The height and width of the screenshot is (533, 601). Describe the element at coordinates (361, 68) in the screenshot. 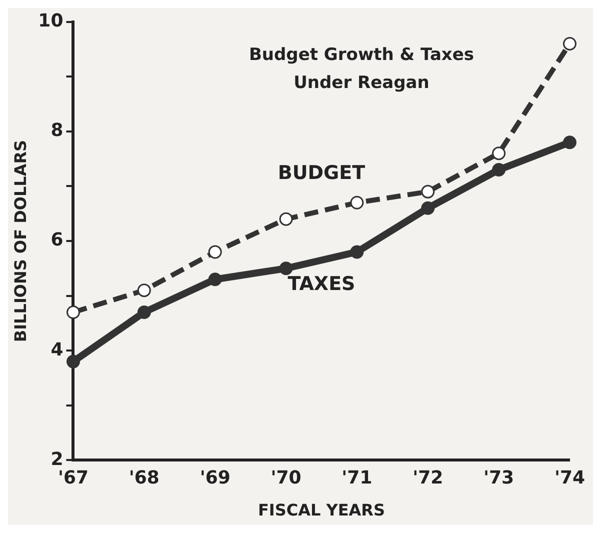

I see `text: Budget Growth & Taxes Under Reagan` at that location.